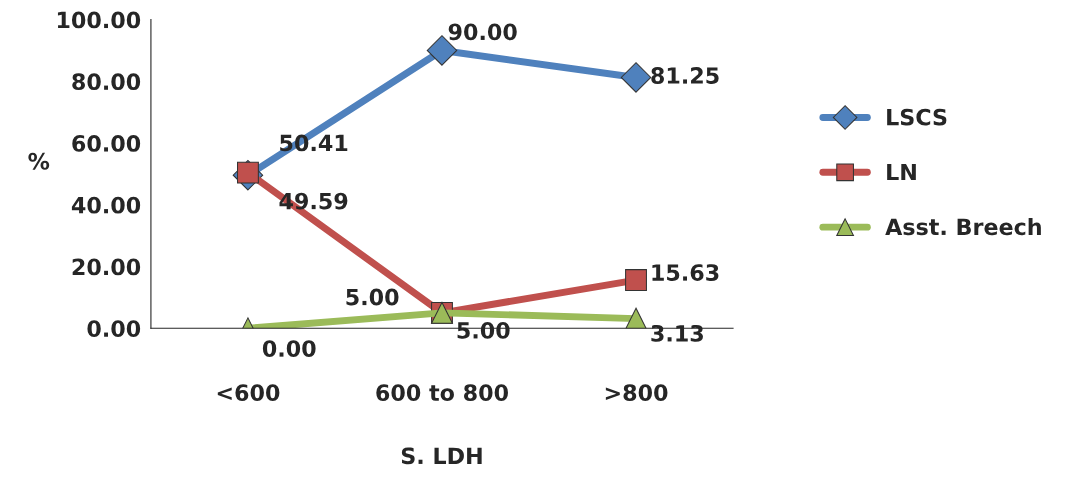 This screenshot has height=490, width=1078. Describe the element at coordinates (372, 297) in the screenshot. I see `data-label: 5.00` at that location.